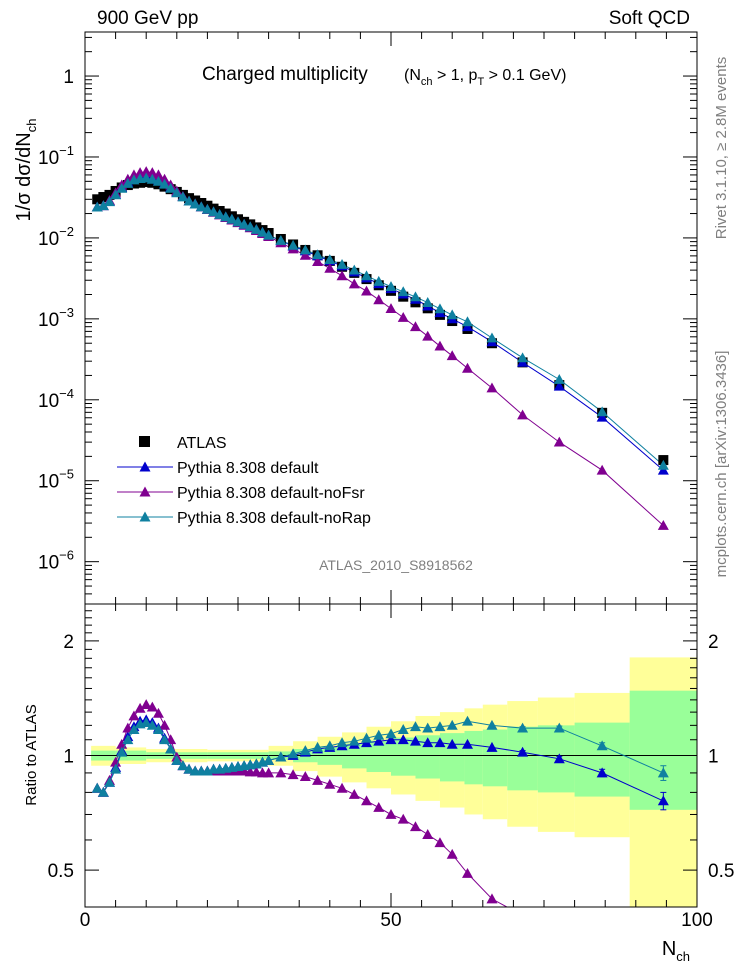 This screenshot has height=972, width=746. I want to click on legend-label-nofsr: Pythia 8.308 default-noFsr, so click(271, 493).